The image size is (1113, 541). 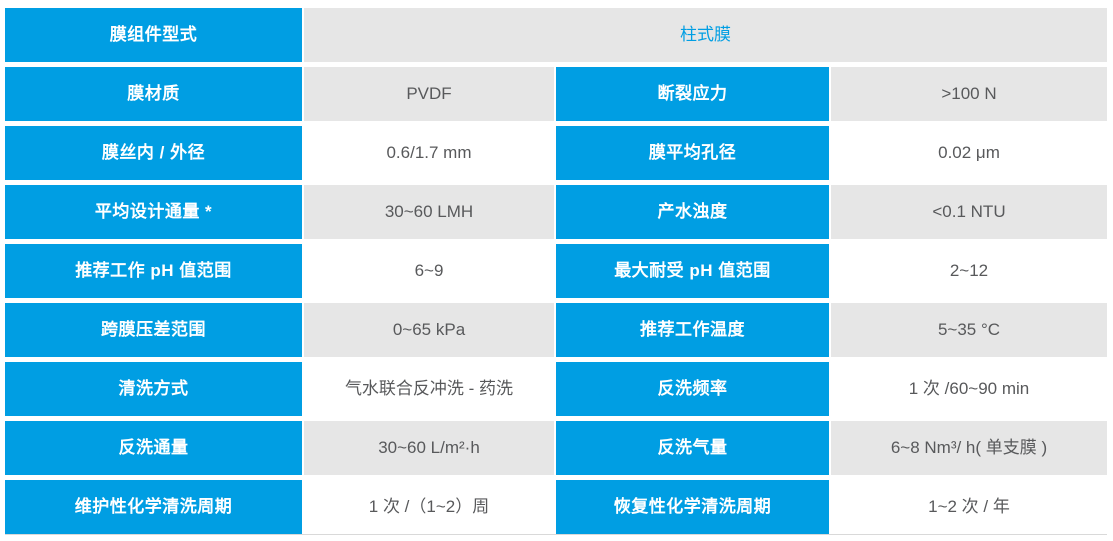 I want to click on spec-value-cell: 6~8 Nm³/ h( 单支膜 ), so click(x=969, y=448).